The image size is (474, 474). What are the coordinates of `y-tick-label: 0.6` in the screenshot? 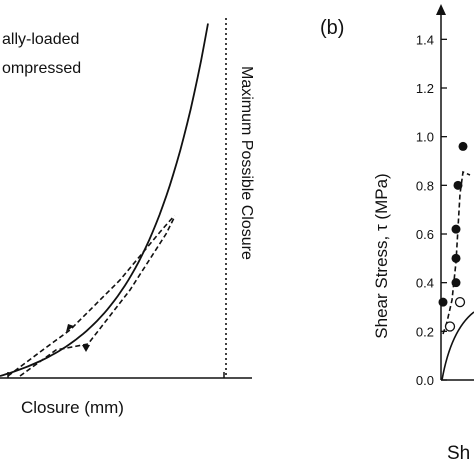 It's located at (425, 234).